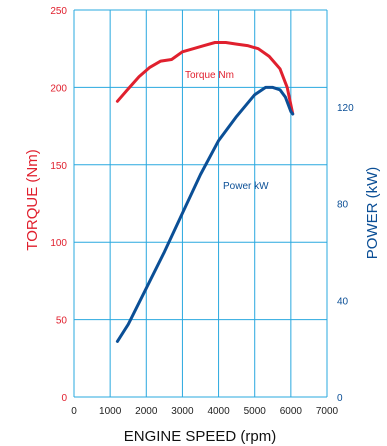 This screenshot has height=446, width=387. Describe the element at coordinates (291, 411) in the screenshot. I see `x-tick-label: 6000` at that location.